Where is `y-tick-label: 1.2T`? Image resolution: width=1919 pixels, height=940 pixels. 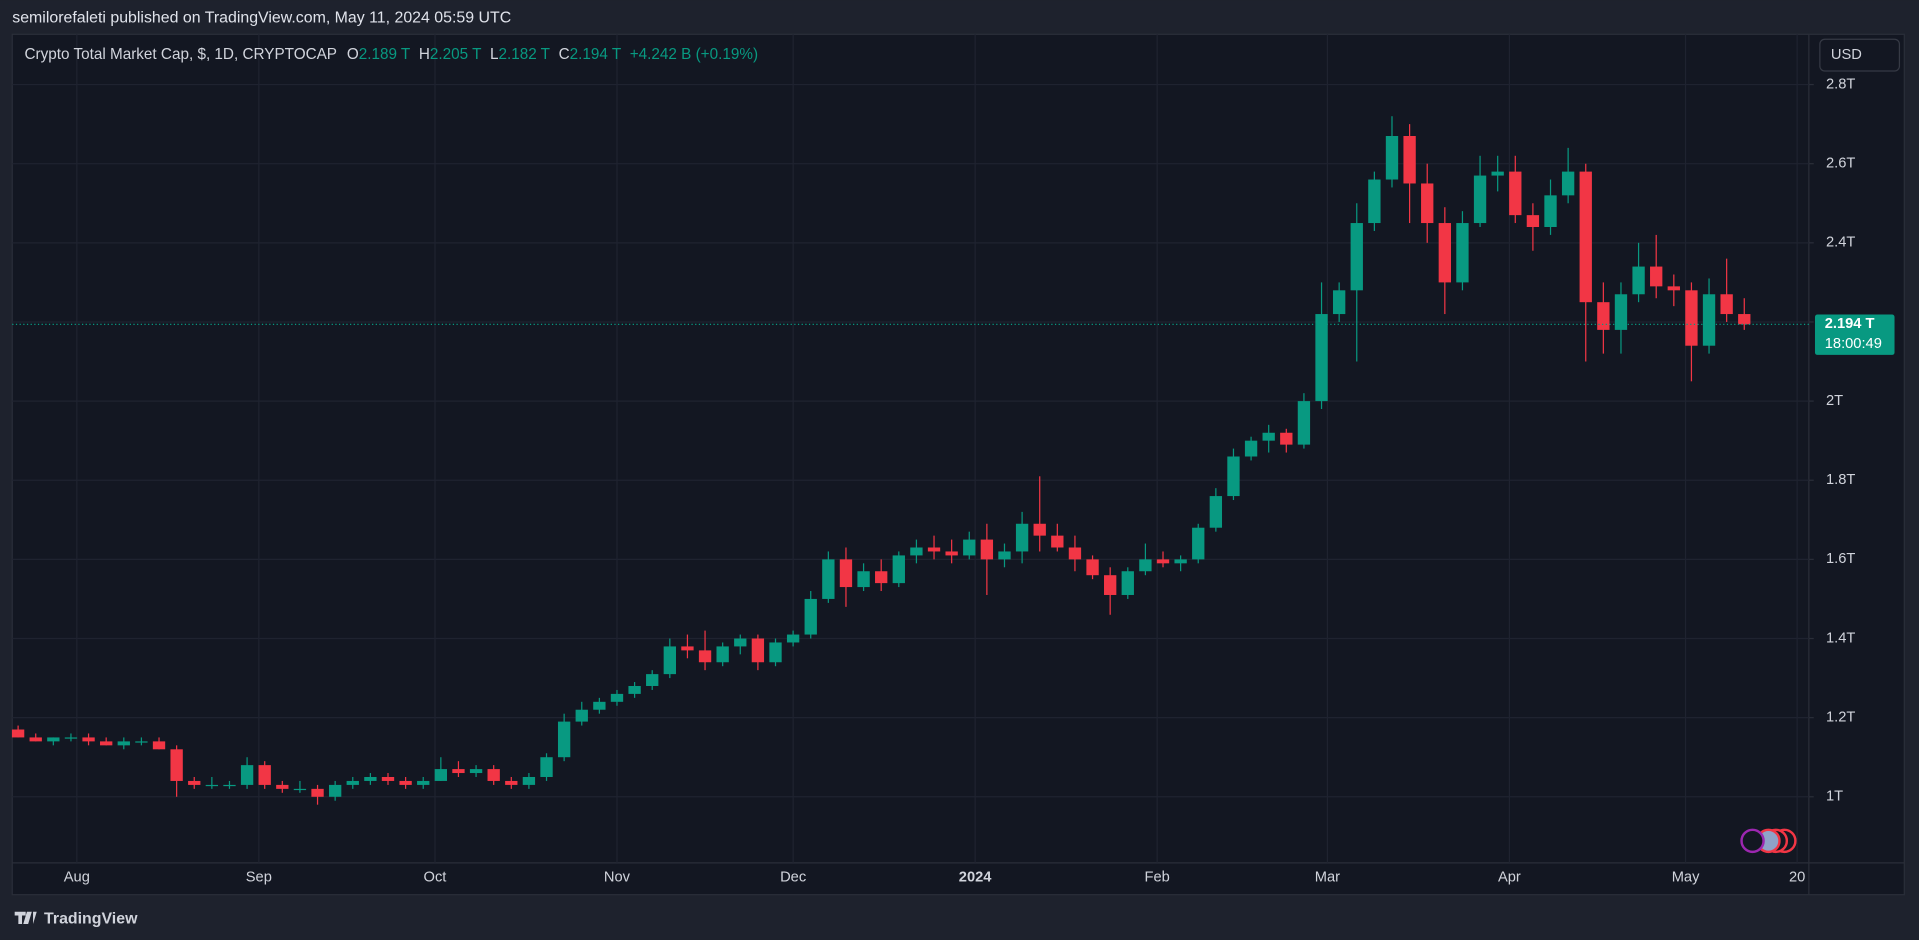
y-tick-label: 1.2T is located at coordinates (1840, 718).